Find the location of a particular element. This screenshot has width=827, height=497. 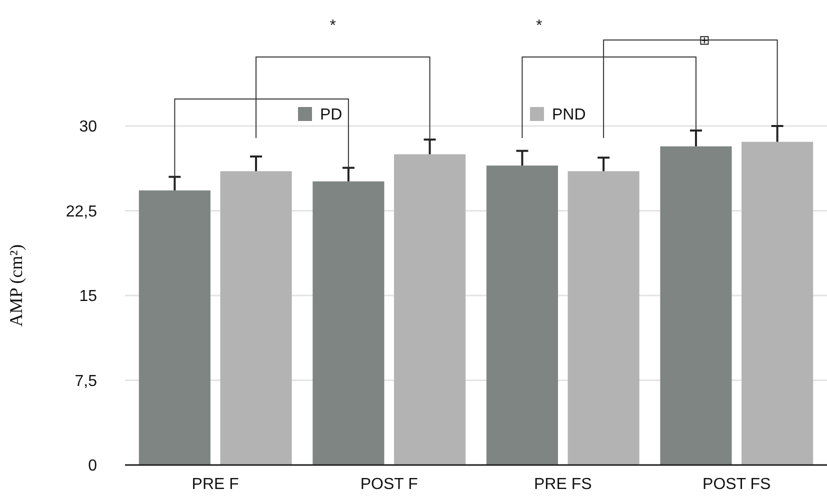

x-tick-label: PRE F is located at coordinates (216, 484).